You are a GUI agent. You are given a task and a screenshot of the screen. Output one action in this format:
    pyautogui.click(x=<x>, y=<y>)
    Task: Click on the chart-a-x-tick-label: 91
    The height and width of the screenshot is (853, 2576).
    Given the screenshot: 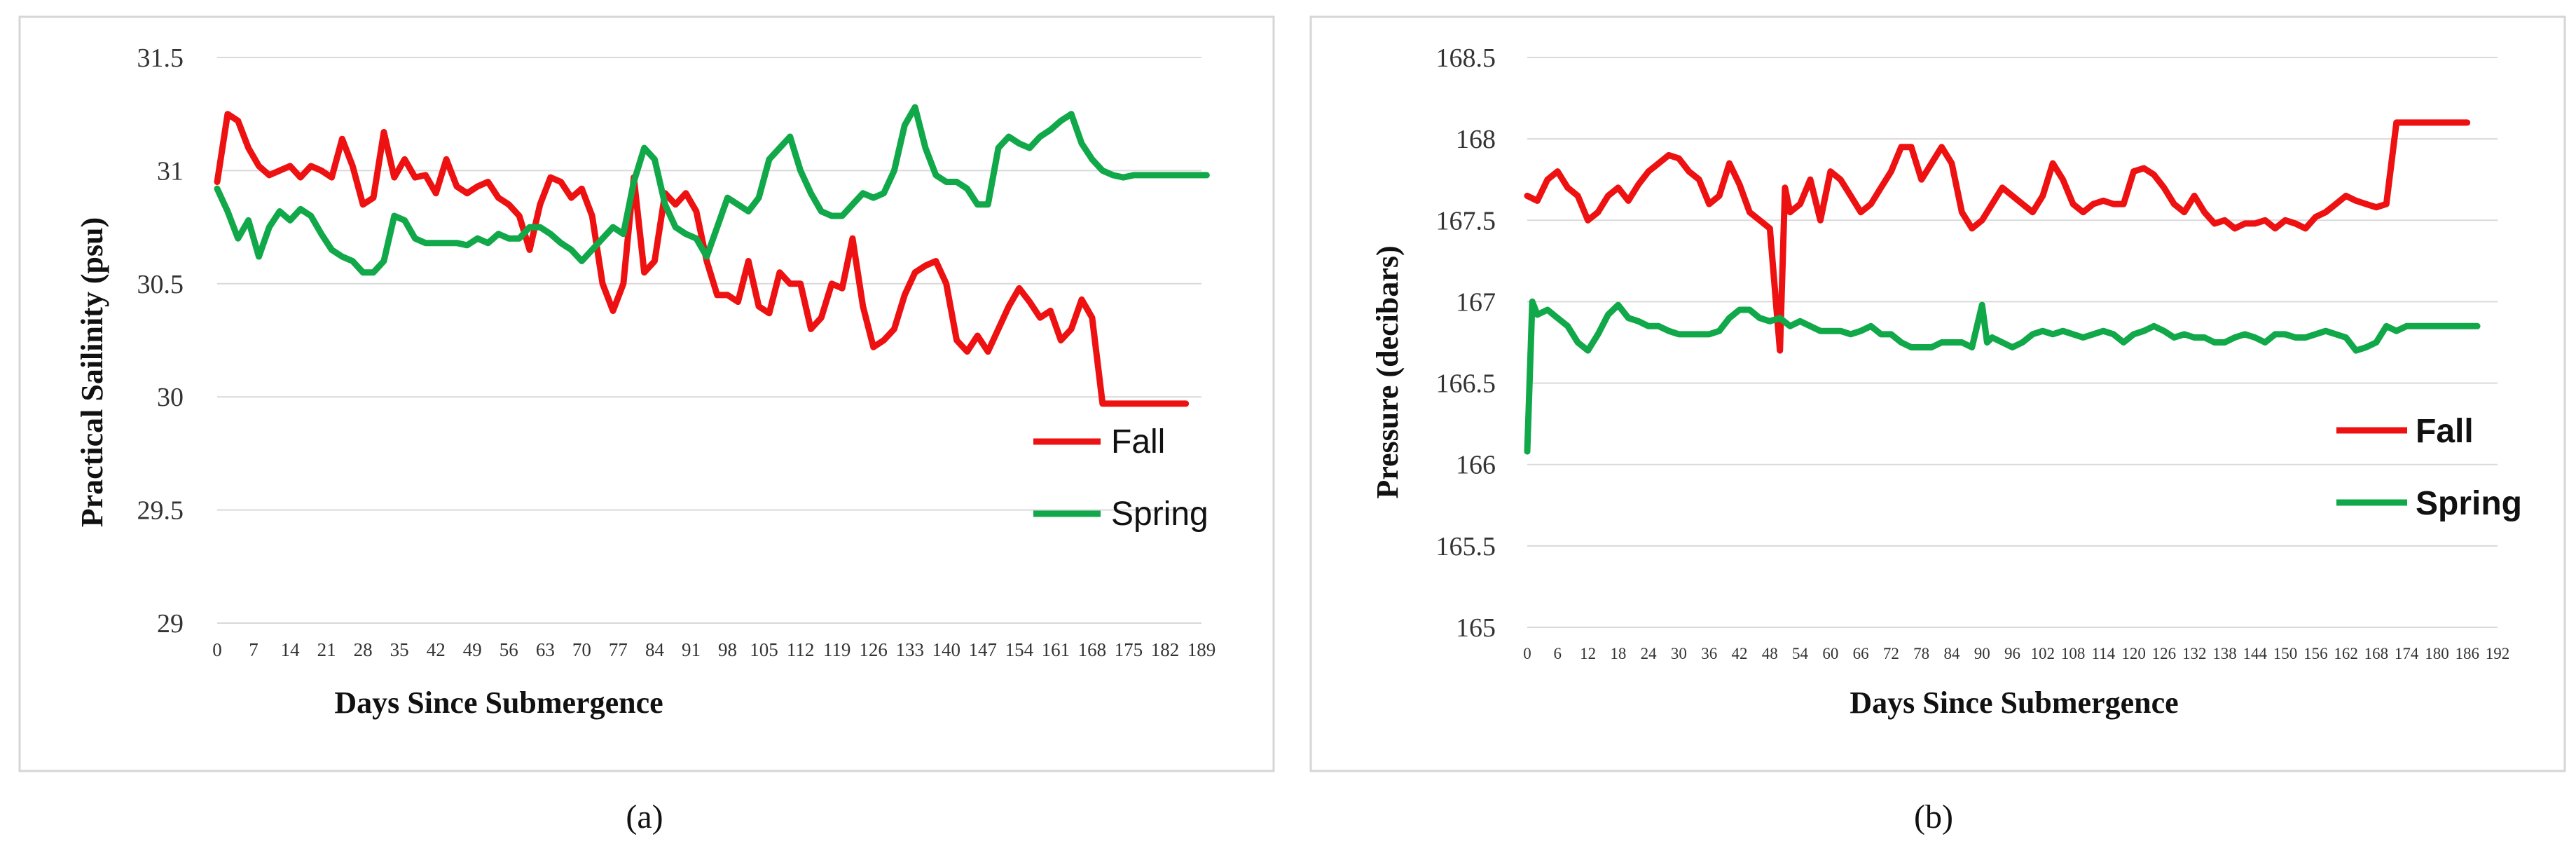 What is the action you would take?
    pyautogui.click(x=691, y=649)
    